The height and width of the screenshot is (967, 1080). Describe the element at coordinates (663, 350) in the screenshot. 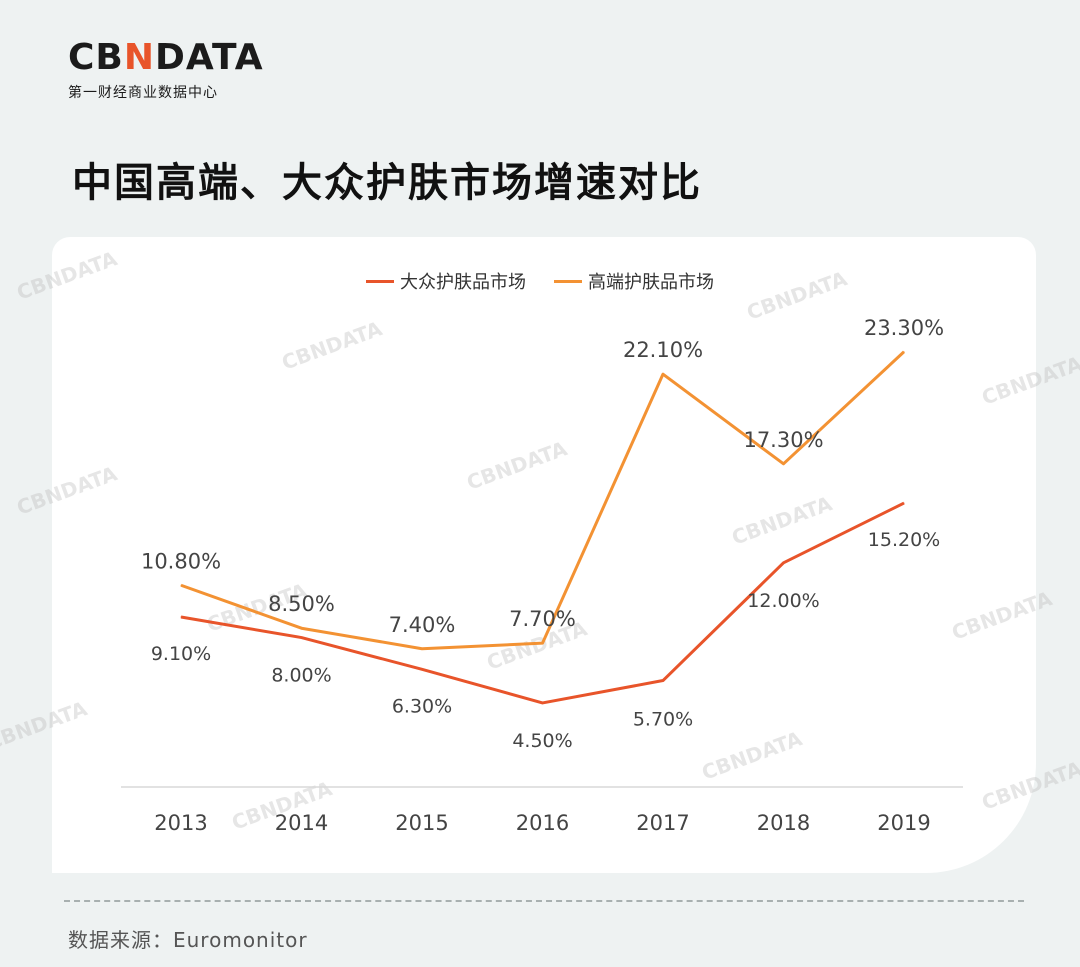

I see `data-label-s1-2017: 22.10%` at that location.